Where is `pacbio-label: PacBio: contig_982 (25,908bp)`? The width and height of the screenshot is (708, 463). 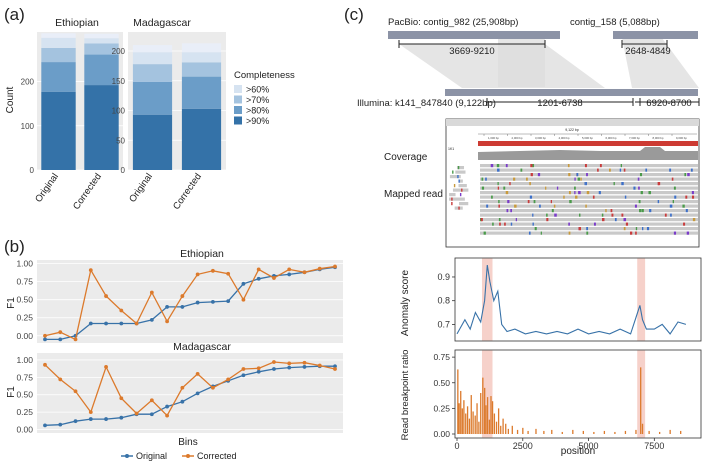 pacbio-label: PacBio: contig_982 (25,908bp) is located at coordinates (453, 22).